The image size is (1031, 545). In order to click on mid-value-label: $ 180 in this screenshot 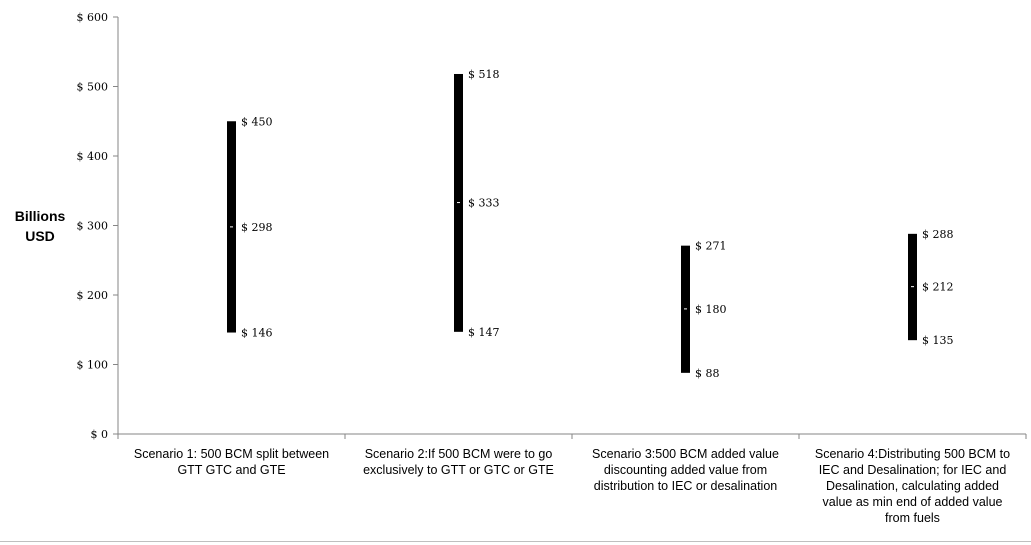, I will do `click(711, 309)`.